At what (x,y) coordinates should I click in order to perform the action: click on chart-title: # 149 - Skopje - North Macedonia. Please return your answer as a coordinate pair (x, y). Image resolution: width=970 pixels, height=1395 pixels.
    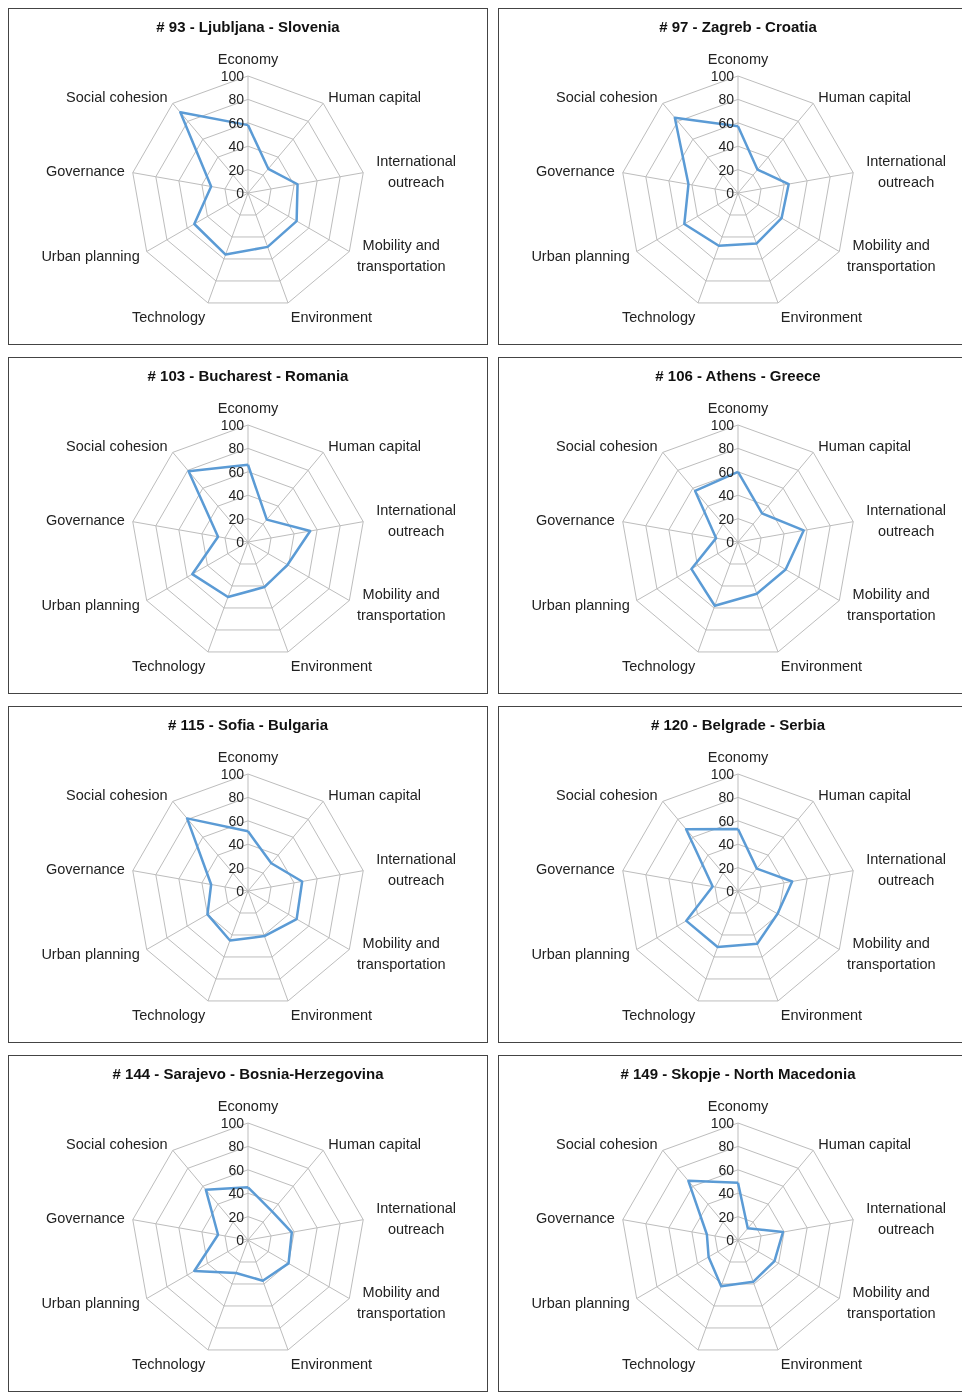
    Looking at the image, I should click on (738, 1073).